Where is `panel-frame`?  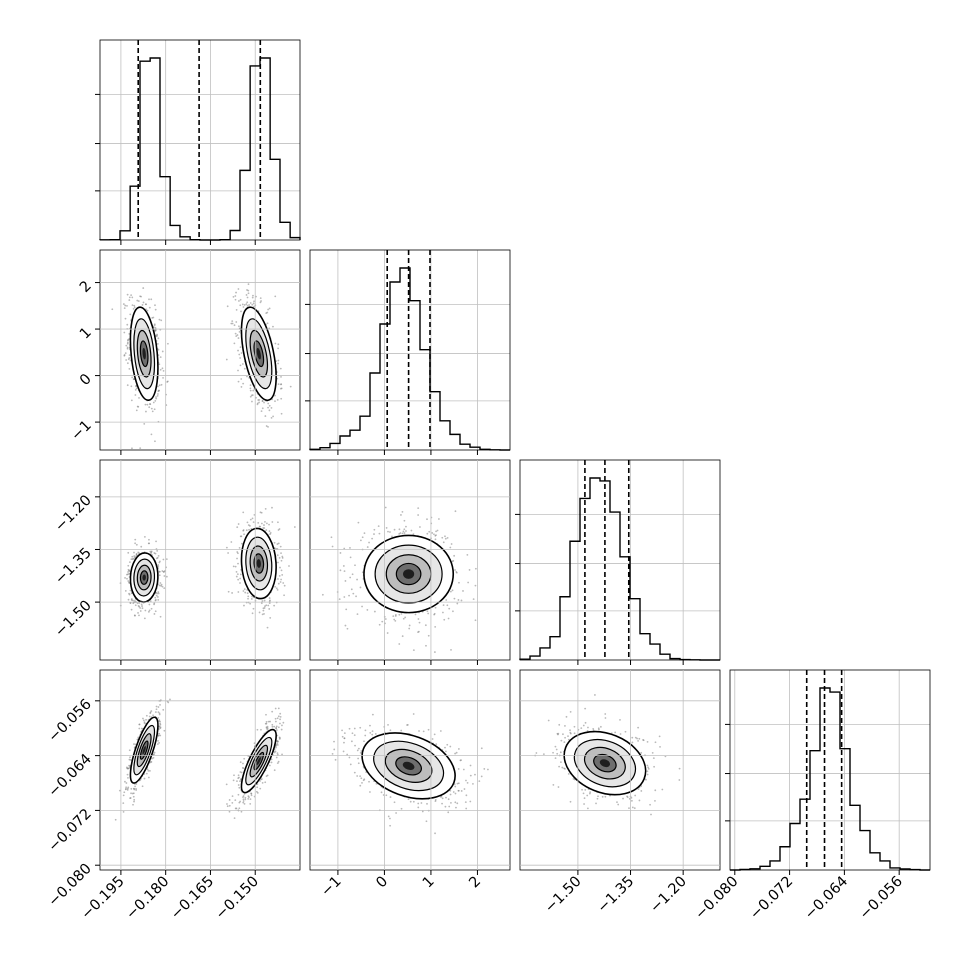
panel-frame is located at coordinates (410, 560).